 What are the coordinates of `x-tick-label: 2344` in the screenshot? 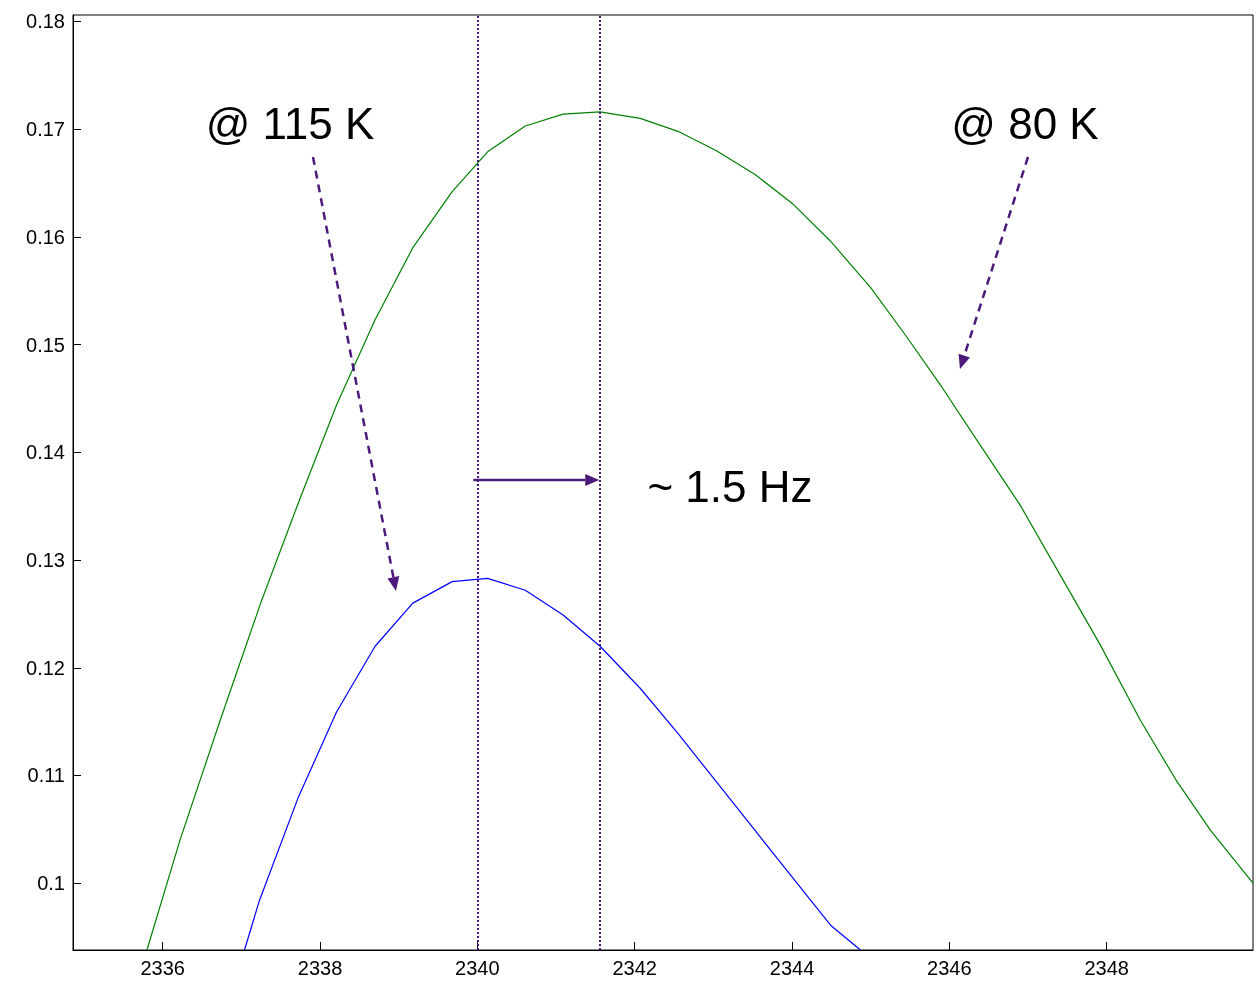 It's located at (792, 968).